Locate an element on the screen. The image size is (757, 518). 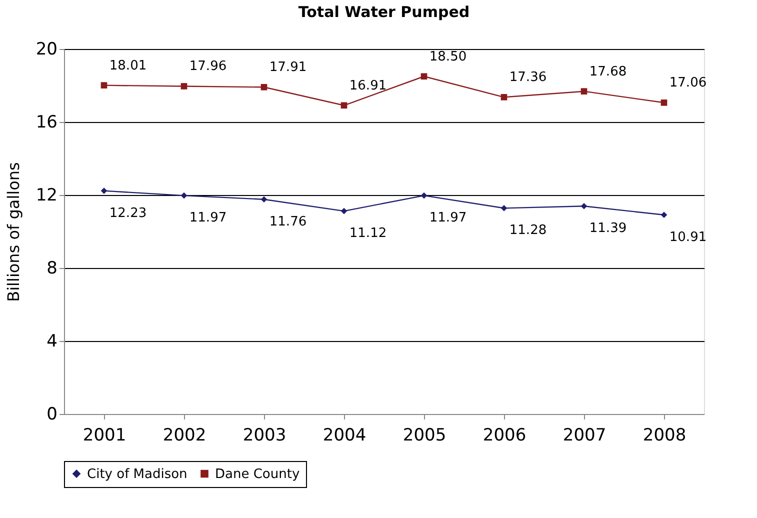
data-label: 17.36 is located at coordinates (528, 78).